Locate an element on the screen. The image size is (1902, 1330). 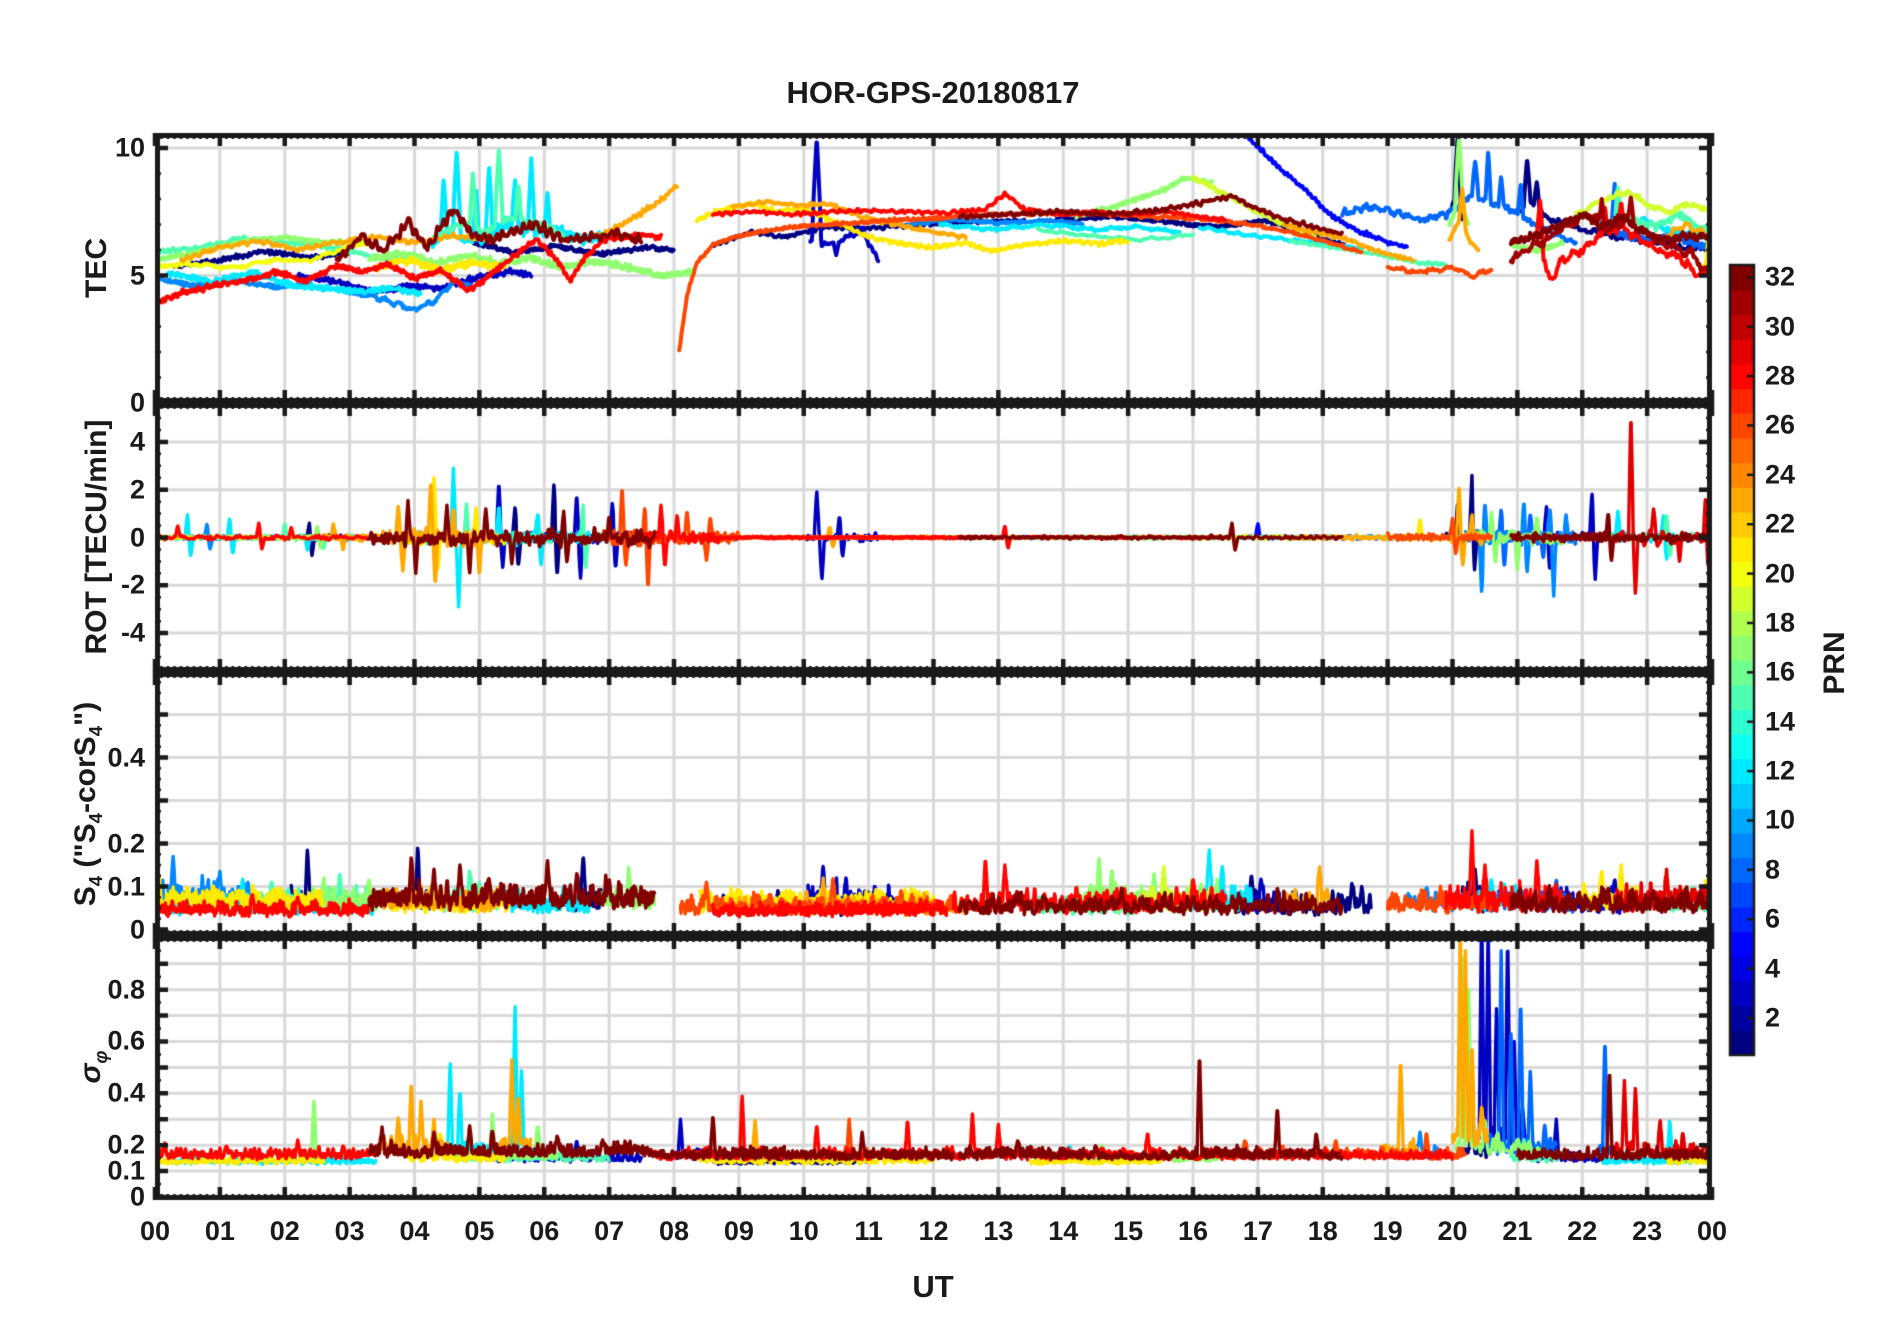
colorbar-tick-label: 10 is located at coordinates (1780, 819).